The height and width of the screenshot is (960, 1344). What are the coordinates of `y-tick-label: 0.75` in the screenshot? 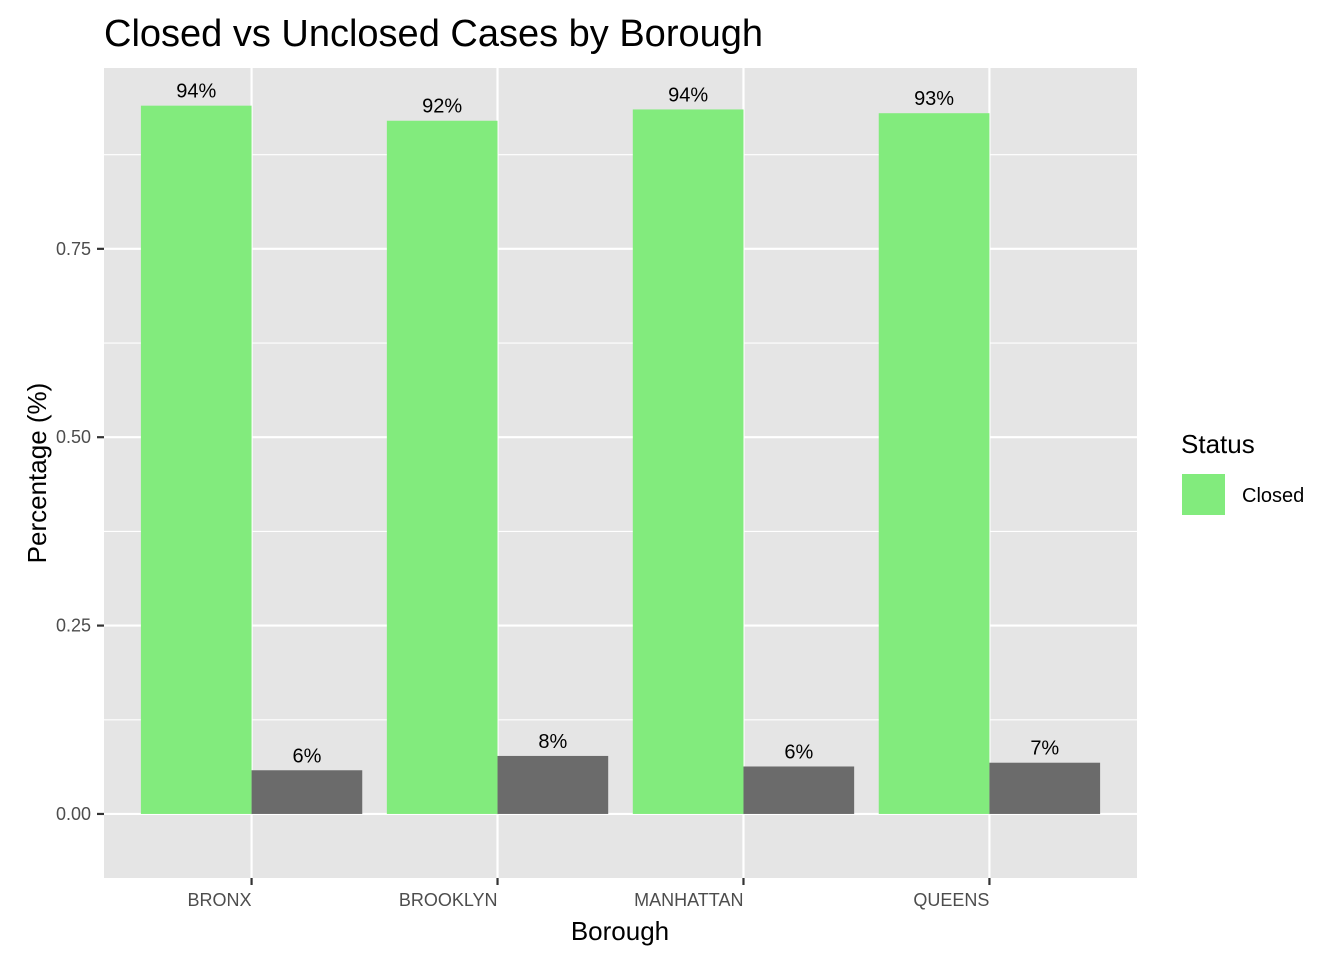 It's located at (73, 249).